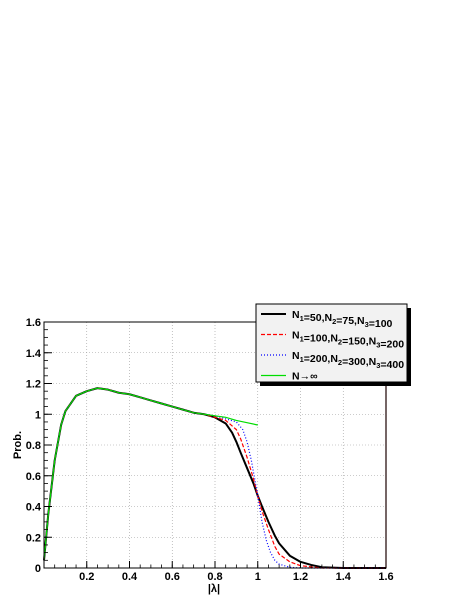 Image resolution: width=463 pixels, height=599 pixels. I want to click on y-tick-label: 1.4, so click(34, 354).